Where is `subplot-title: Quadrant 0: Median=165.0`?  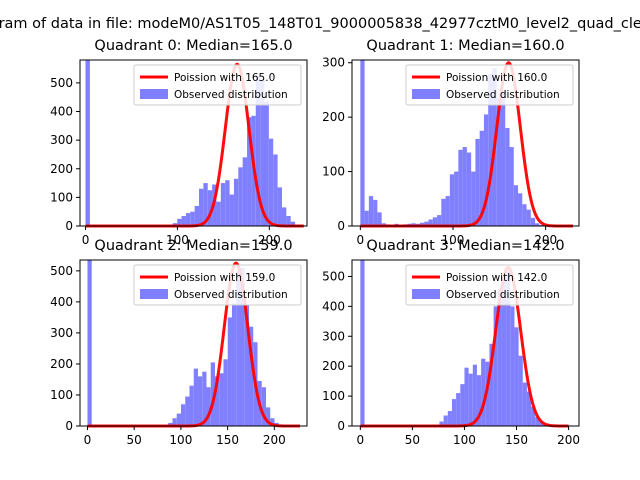
subplot-title: Quadrant 0: Median=165.0 is located at coordinates (193, 46).